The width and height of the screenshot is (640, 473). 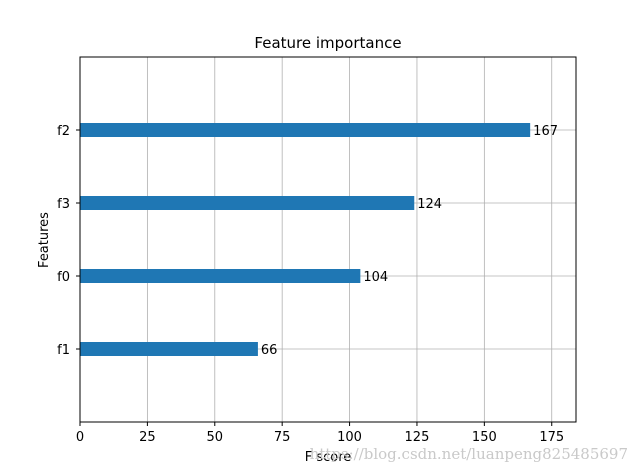 What do you see at coordinates (328, 457) in the screenshot?
I see `x-axis-label: F score` at bounding box center [328, 457].